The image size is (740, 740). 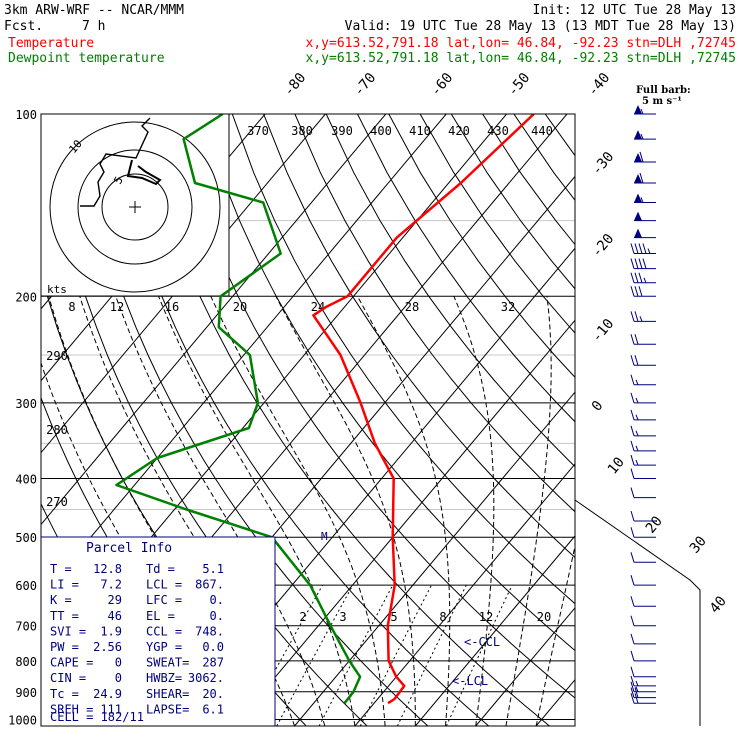 I want to click on parcel-value: 7.2, so click(x=111, y=585).